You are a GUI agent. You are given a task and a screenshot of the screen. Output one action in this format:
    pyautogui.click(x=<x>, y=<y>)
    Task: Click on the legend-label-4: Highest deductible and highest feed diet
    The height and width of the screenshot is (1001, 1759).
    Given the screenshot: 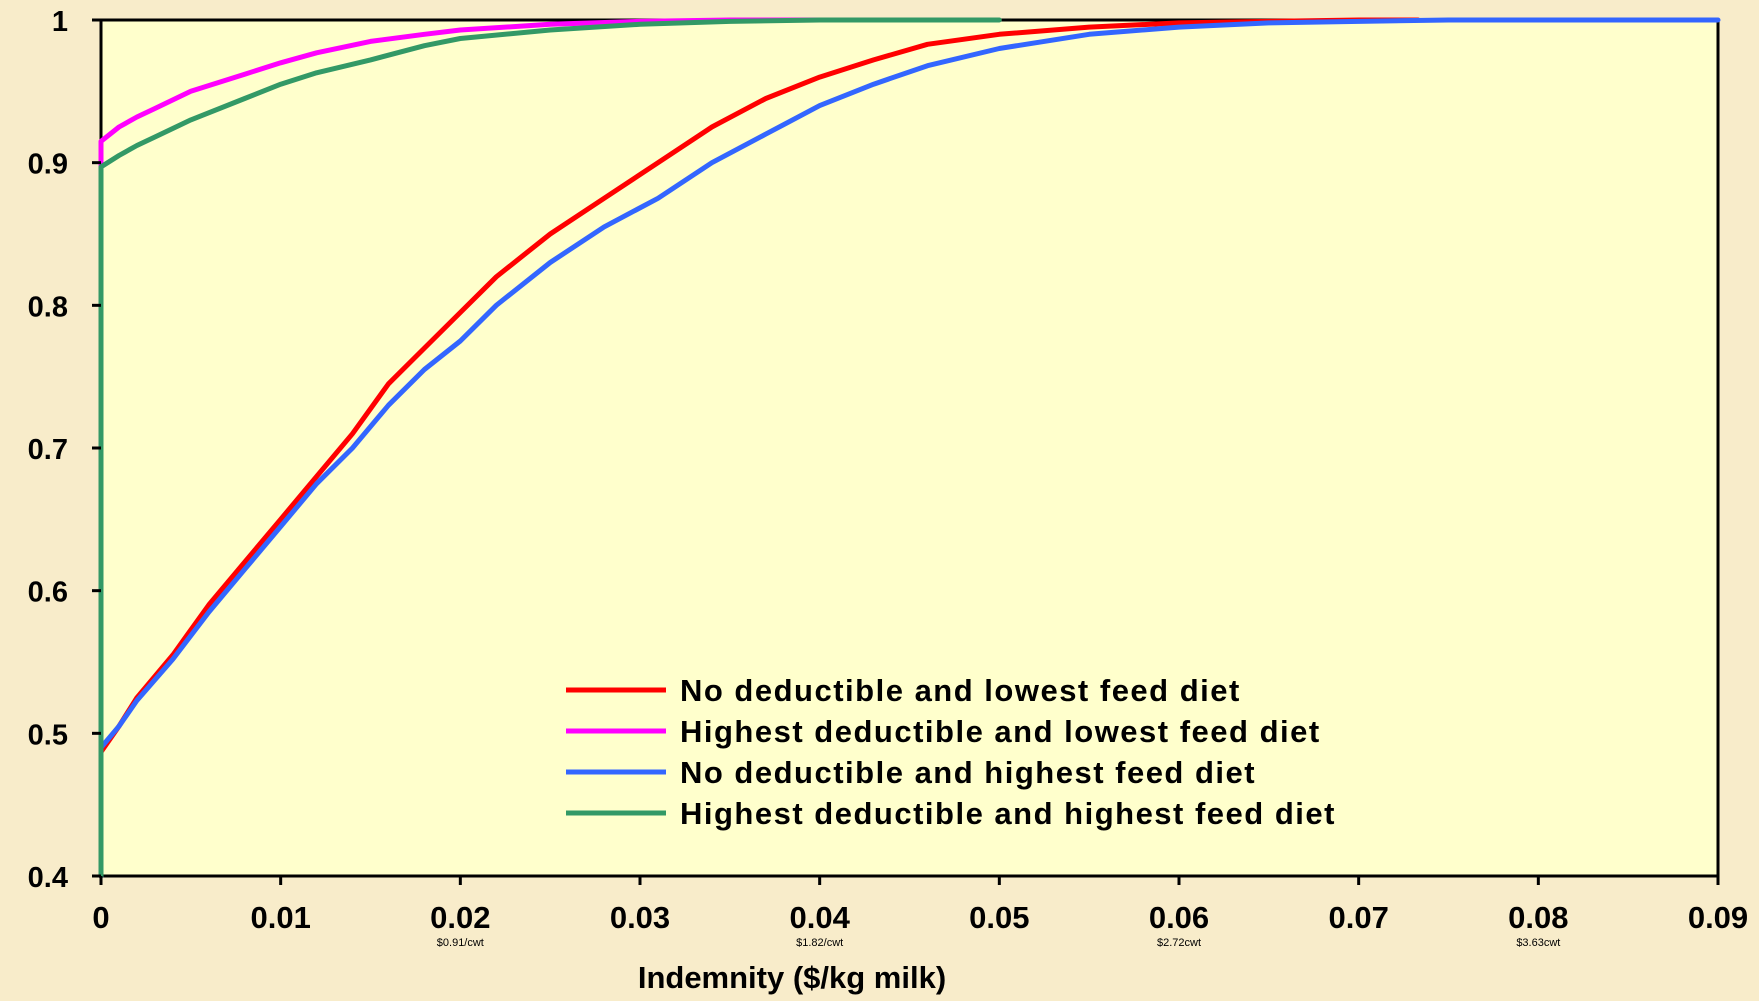 What is the action you would take?
    pyautogui.click(x=1008, y=813)
    